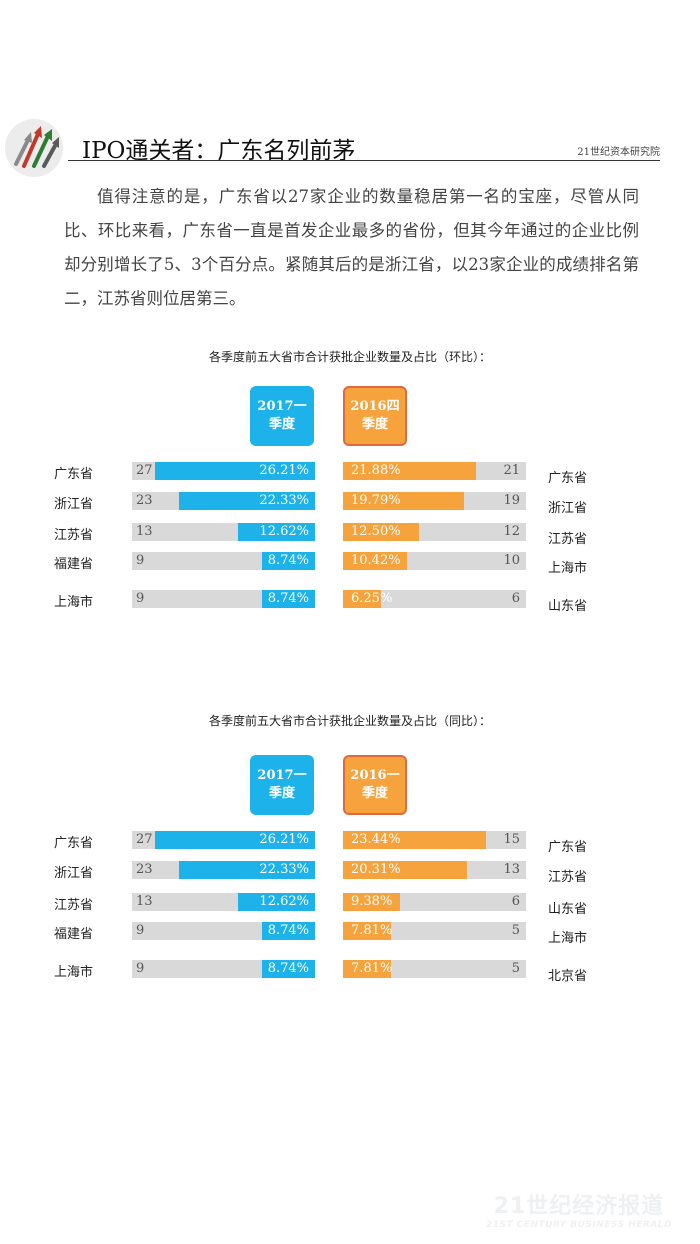 The height and width of the screenshot is (1244, 700). What do you see at coordinates (511, 500) in the screenshot?
I see `count-label: 19` at bounding box center [511, 500].